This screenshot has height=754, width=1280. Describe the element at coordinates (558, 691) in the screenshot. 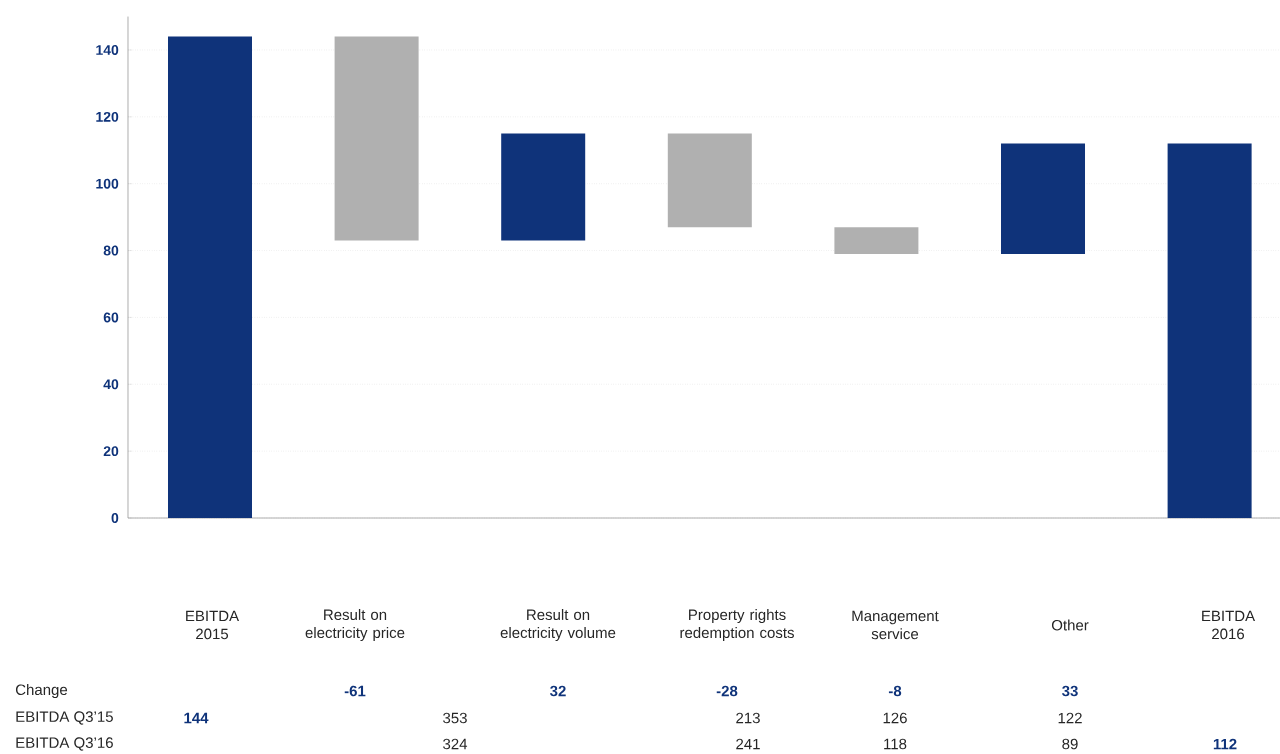

I see `text: 32` at that location.